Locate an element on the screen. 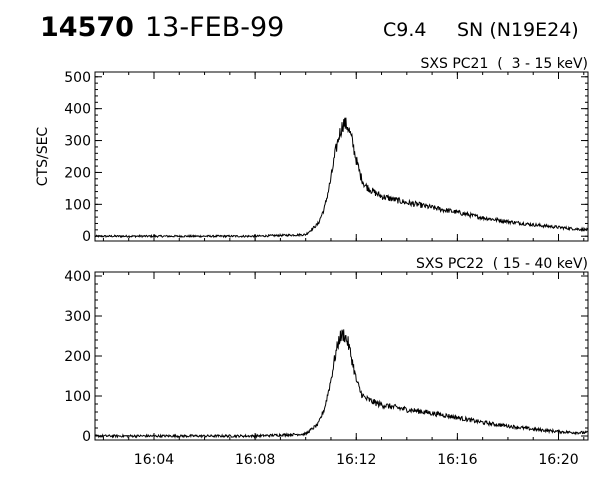 The width and height of the screenshot is (600, 480). panel-title: SXS PC21 ( 3 - 15 keV) is located at coordinates (505, 64).